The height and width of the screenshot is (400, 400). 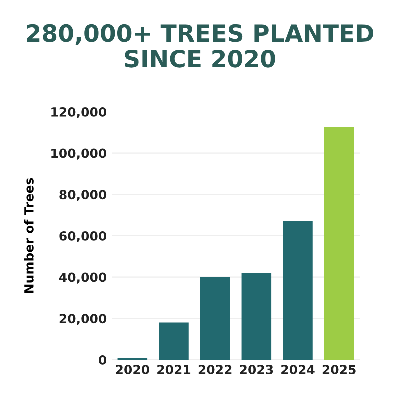 What do you see at coordinates (79, 154) in the screenshot?
I see `y-tick-label: 100,000` at bounding box center [79, 154].